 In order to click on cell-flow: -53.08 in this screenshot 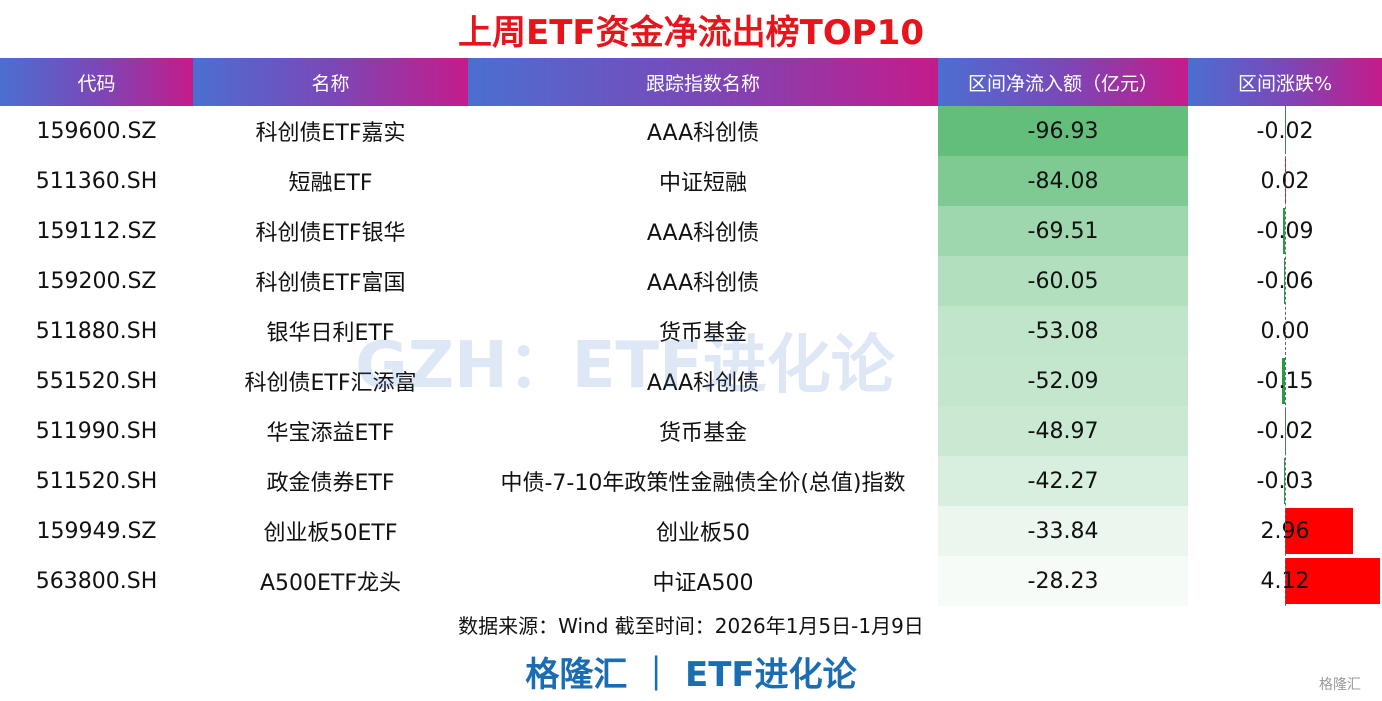, I will do `click(1063, 331)`.